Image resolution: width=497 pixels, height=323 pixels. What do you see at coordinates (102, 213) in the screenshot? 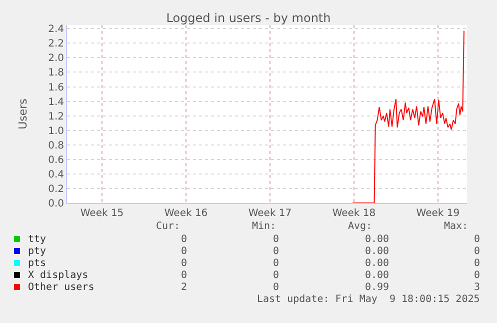
I see `x-tick-label: Week 15` at bounding box center [102, 213].